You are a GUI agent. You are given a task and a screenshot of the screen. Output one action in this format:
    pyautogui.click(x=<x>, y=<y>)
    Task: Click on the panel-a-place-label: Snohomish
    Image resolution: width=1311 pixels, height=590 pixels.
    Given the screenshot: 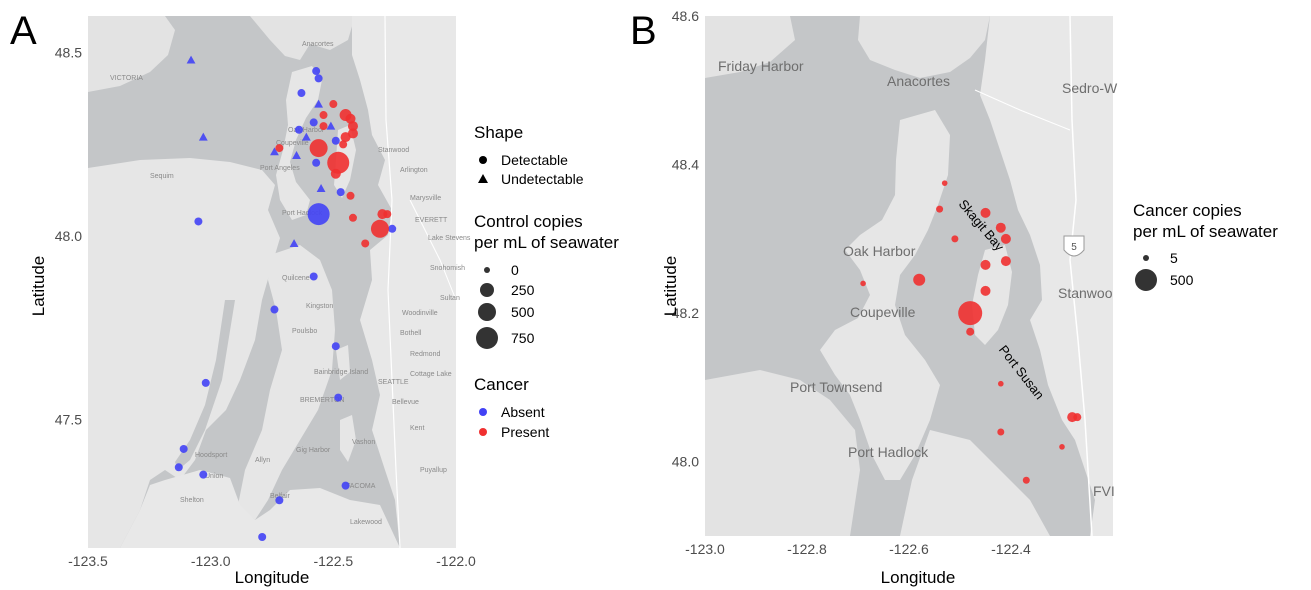 What is the action you would take?
    pyautogui.click(x=447, y=268)
    